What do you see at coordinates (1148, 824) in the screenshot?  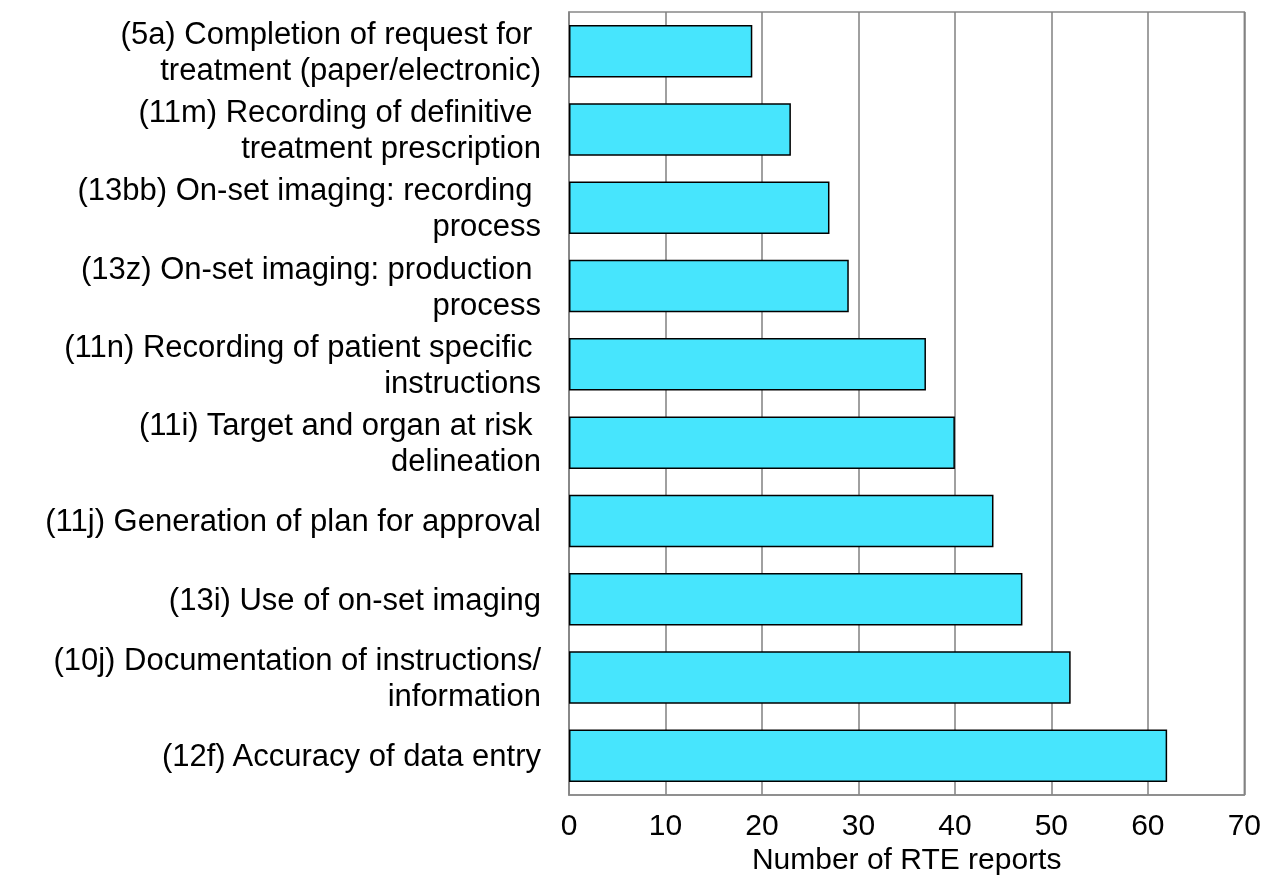 I see `x-tick-label: 60` at bounding box center [1148, 824].